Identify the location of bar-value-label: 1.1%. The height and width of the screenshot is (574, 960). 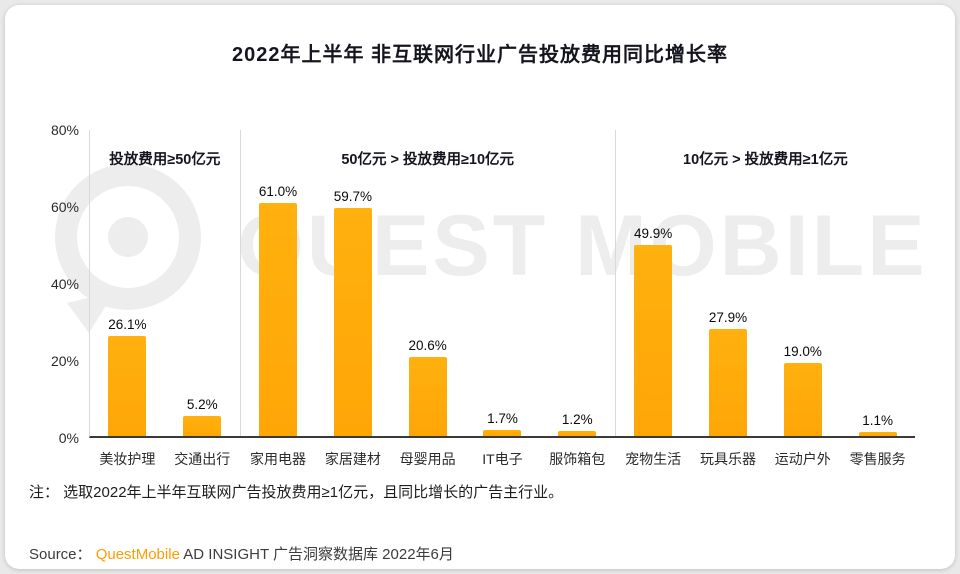
(877, 420).